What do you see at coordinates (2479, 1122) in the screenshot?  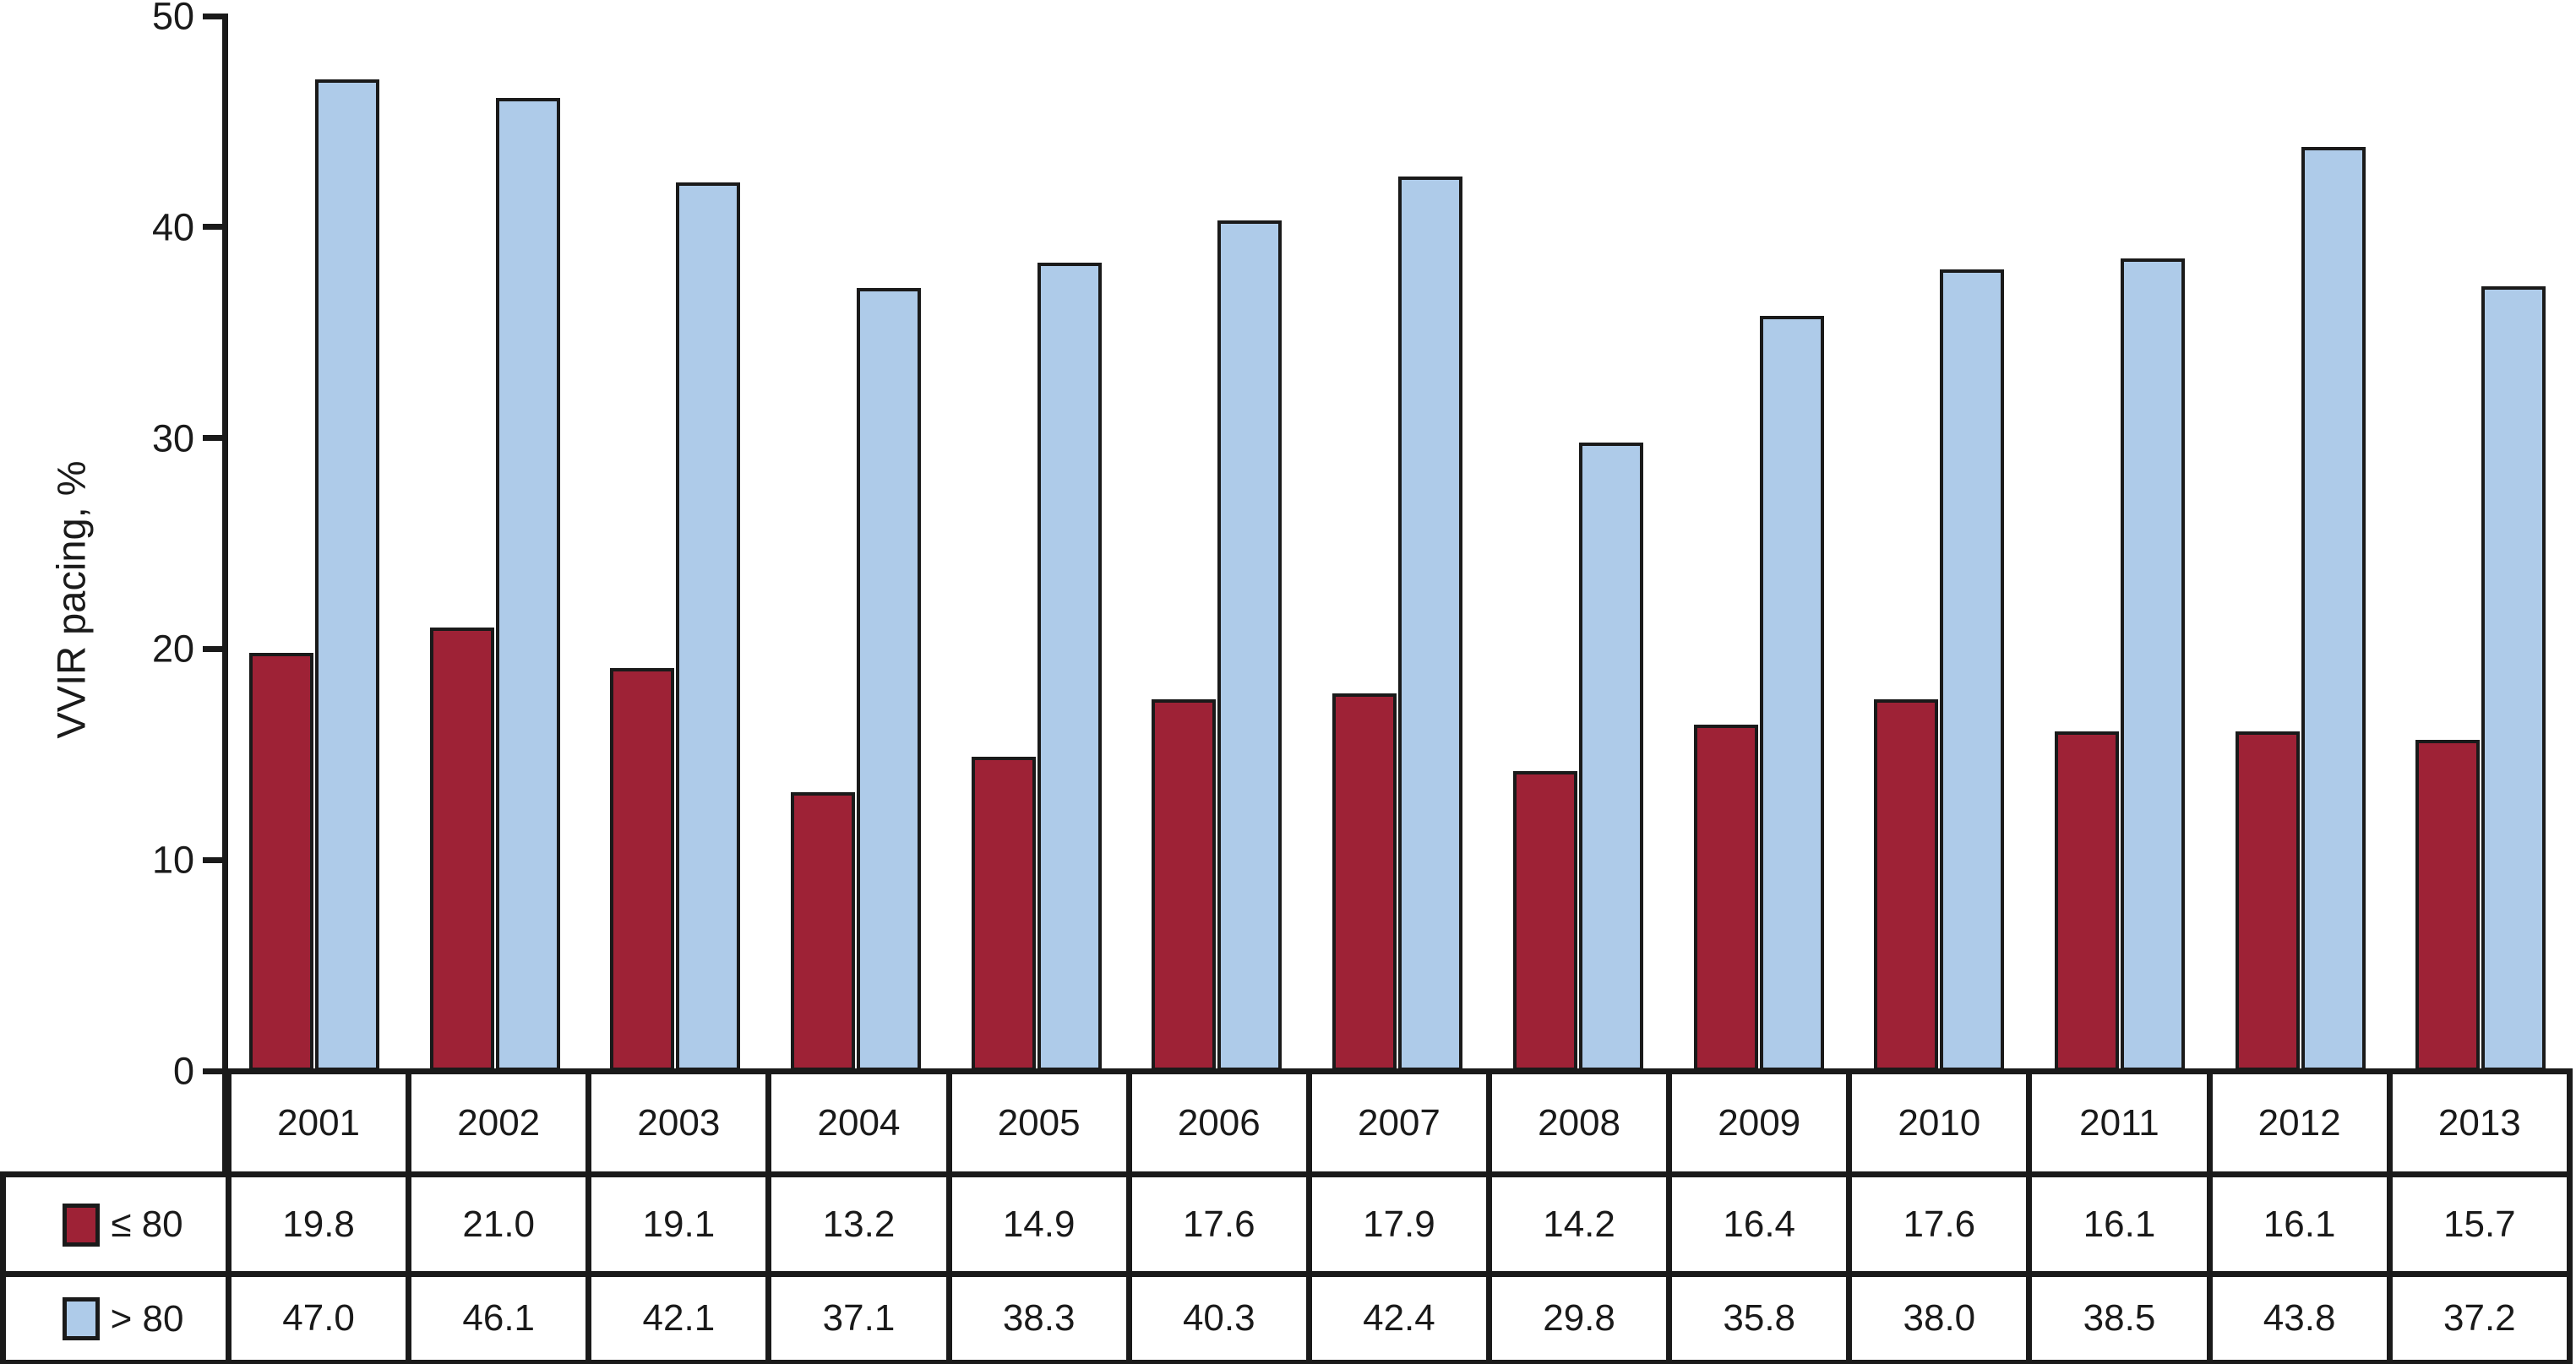 I see `year-cell: 2013` at bounding box center [2479, 1122].